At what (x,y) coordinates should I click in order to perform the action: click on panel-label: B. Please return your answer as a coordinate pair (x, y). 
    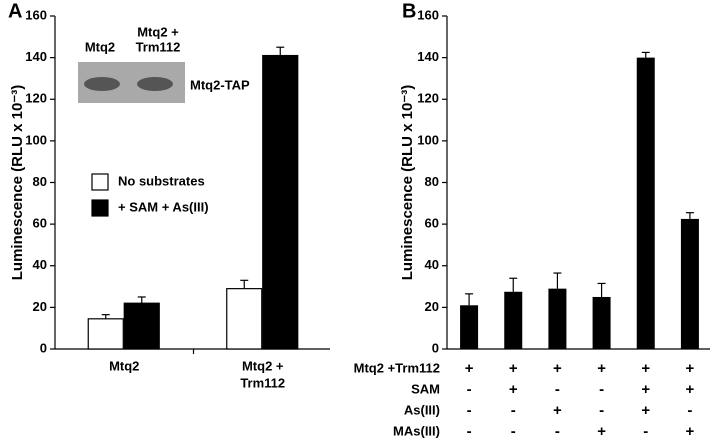
    Looking at the image, I should click on (409, 11).